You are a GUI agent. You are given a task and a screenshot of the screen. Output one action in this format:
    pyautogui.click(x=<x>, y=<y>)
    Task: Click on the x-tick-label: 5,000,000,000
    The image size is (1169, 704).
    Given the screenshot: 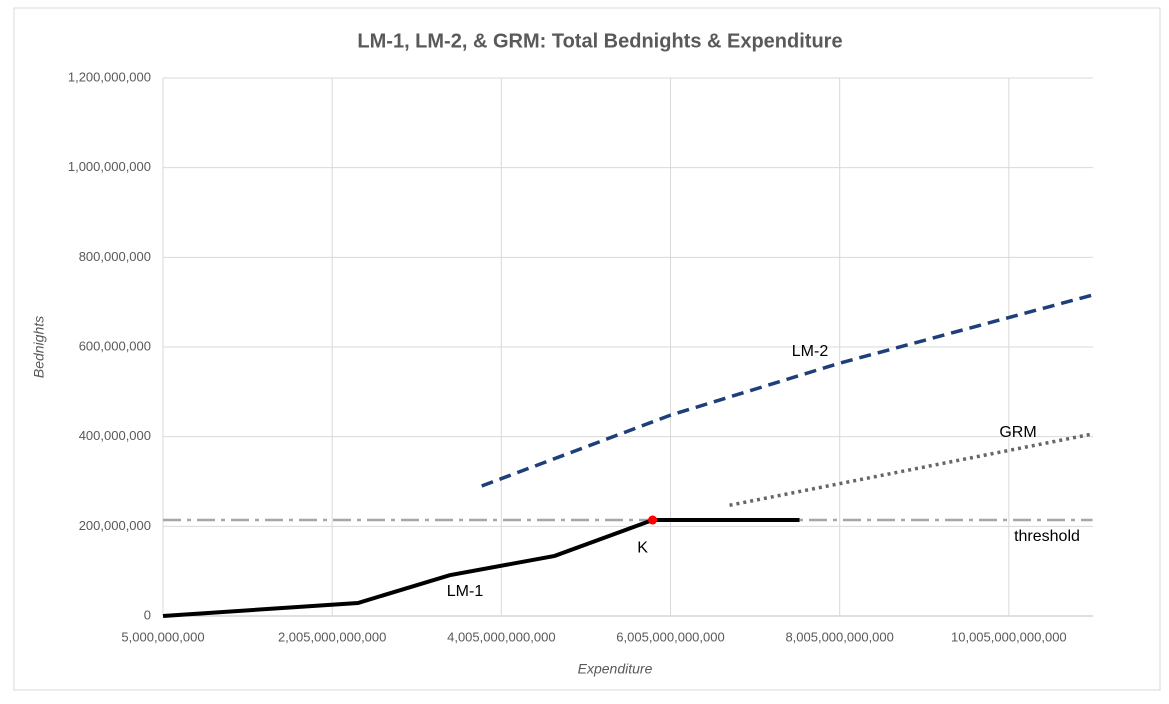 What is the action you would take?
    pyautogui.click(x=162, y=636)
    